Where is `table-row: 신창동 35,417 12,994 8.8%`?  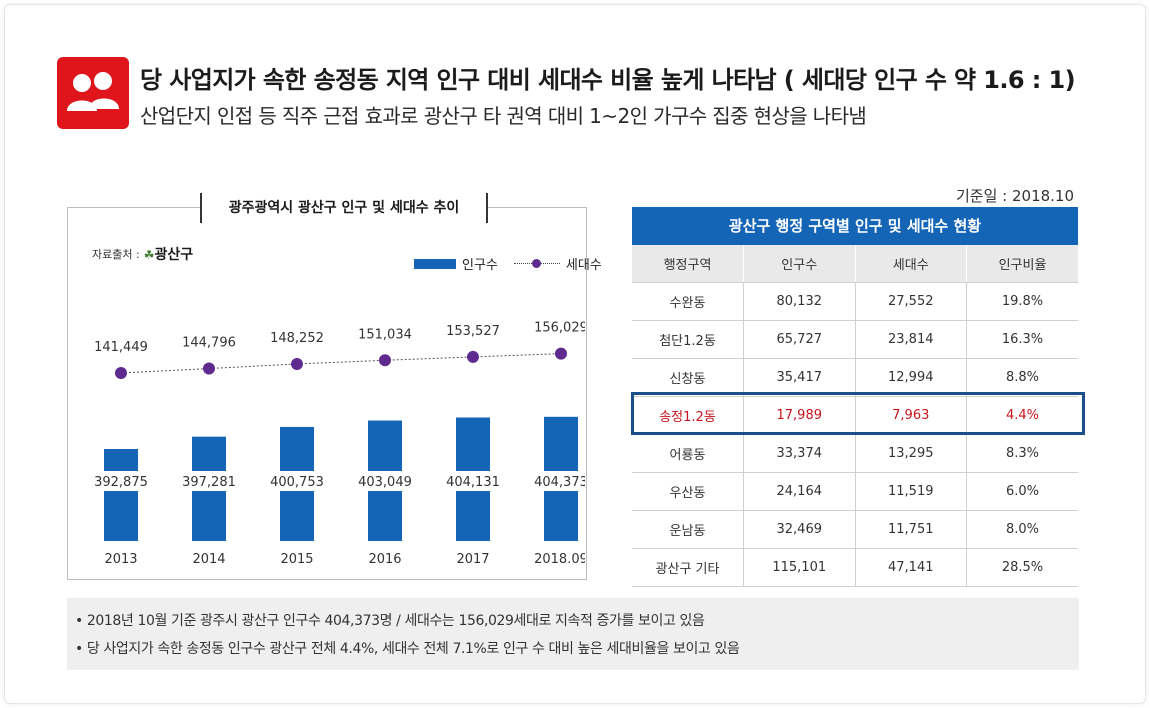 table-row: 신창동 35,417 12,994 8.8% is located at coordinates (855, 377).